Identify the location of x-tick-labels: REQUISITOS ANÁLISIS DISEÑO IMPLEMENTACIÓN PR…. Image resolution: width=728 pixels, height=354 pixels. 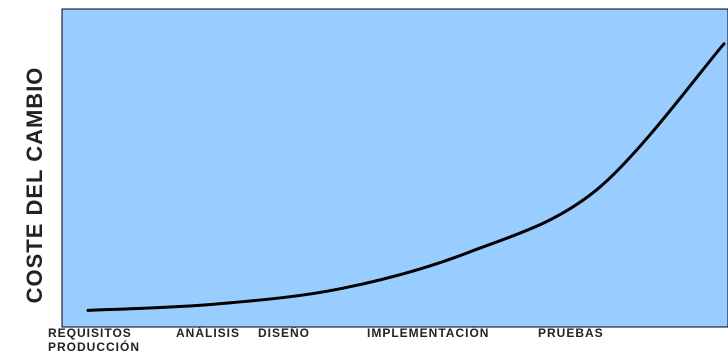
(326, 339).